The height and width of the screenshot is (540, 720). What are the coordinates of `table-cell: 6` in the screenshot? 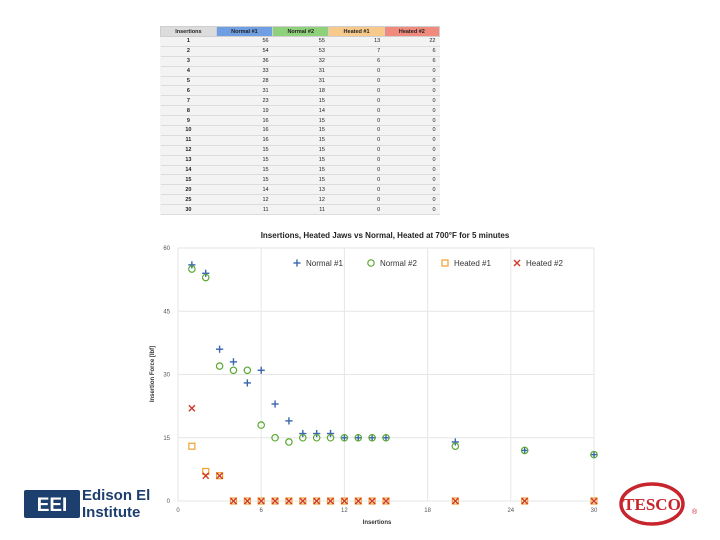 It's located at (188, 91).